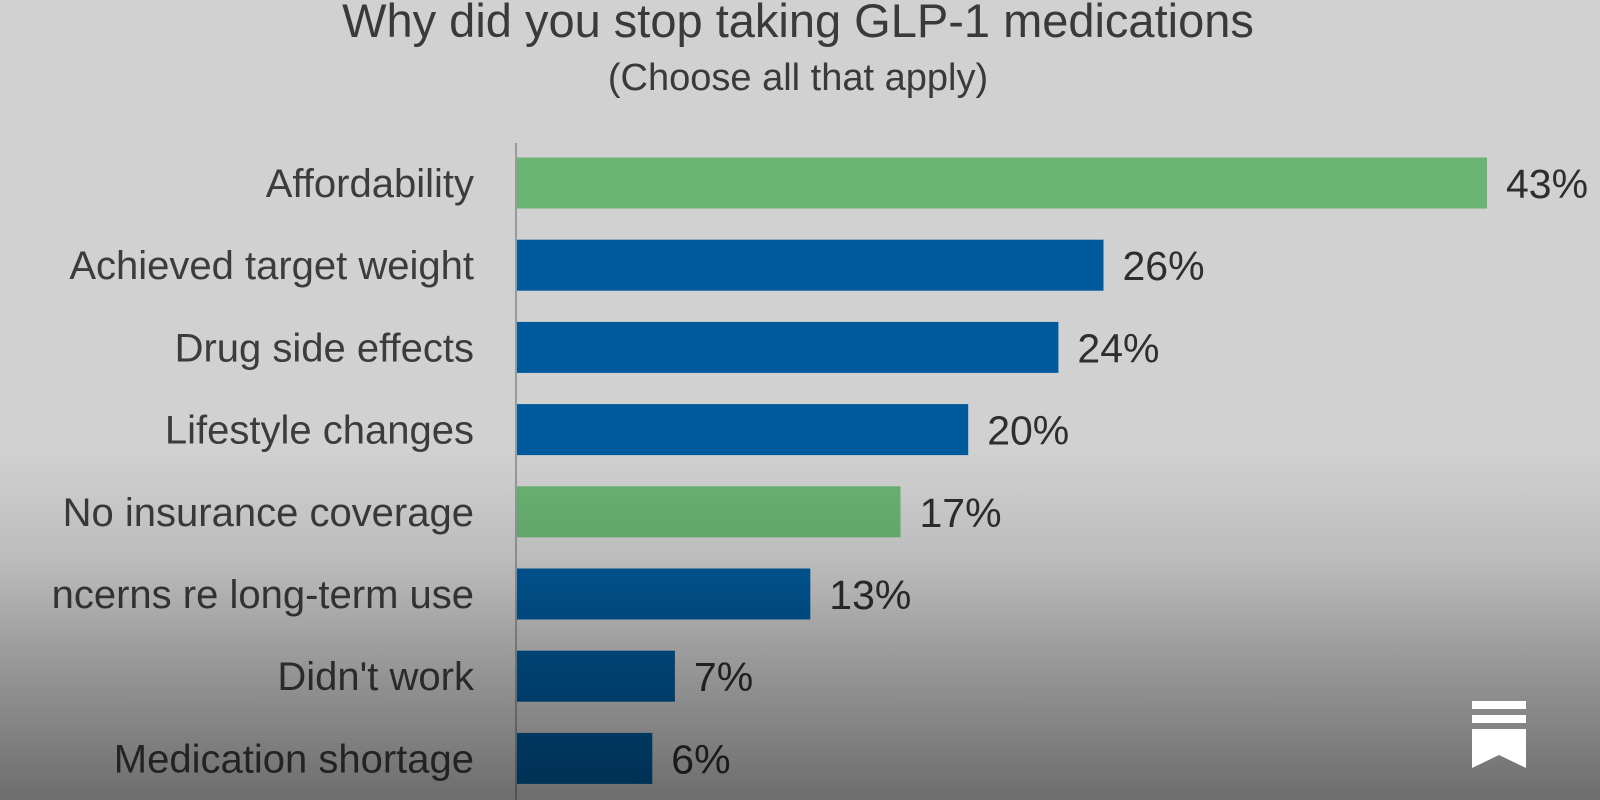 This screenshot has width=1600, height=800. Describe the element at coordinates (319, 431) in the screenshot. I see `category-label-3: Lifestyle changes` at that location.